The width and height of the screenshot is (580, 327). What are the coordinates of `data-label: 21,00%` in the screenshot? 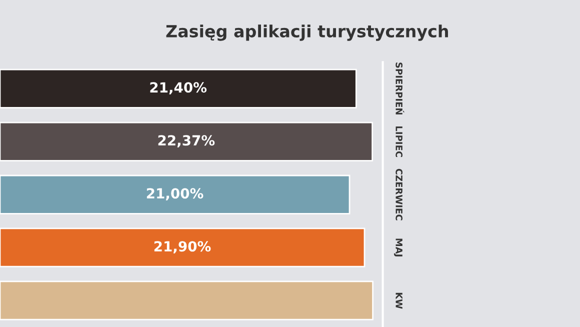 It's located at (175, 194).